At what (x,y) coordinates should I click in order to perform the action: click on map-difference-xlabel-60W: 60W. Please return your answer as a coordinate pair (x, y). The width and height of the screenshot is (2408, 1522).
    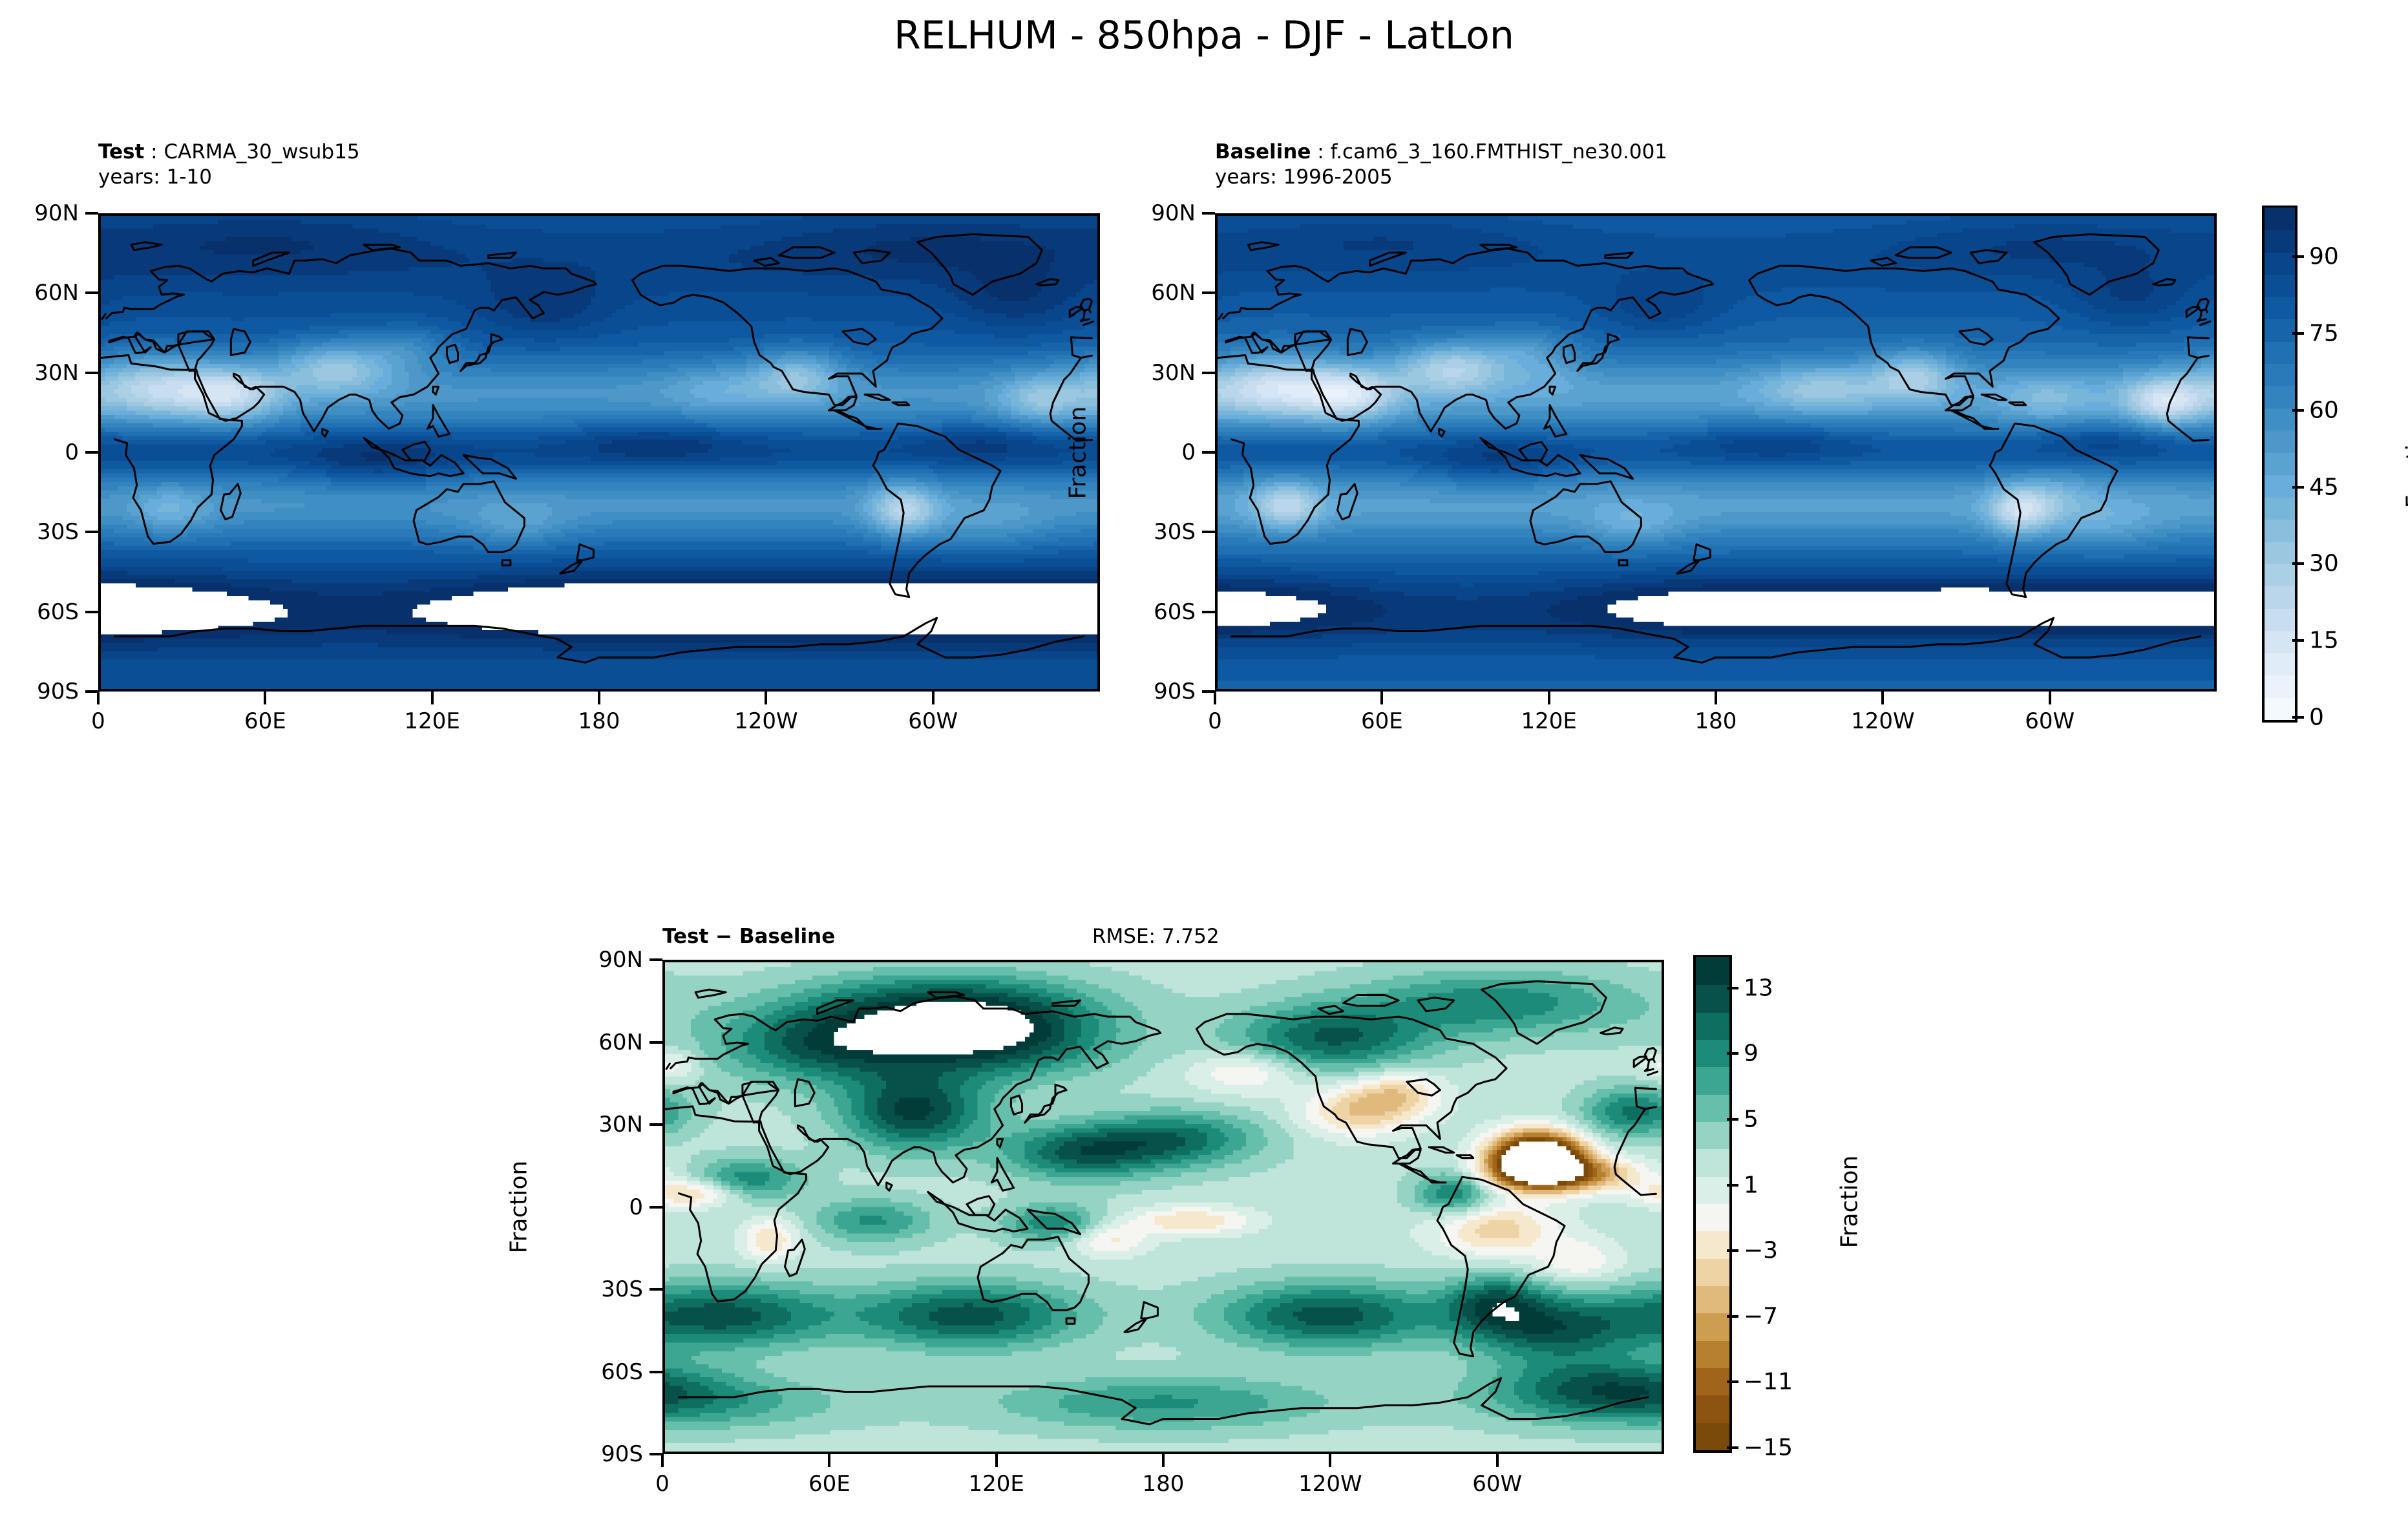
    Looking at the image, I should click on (1497, 1484).